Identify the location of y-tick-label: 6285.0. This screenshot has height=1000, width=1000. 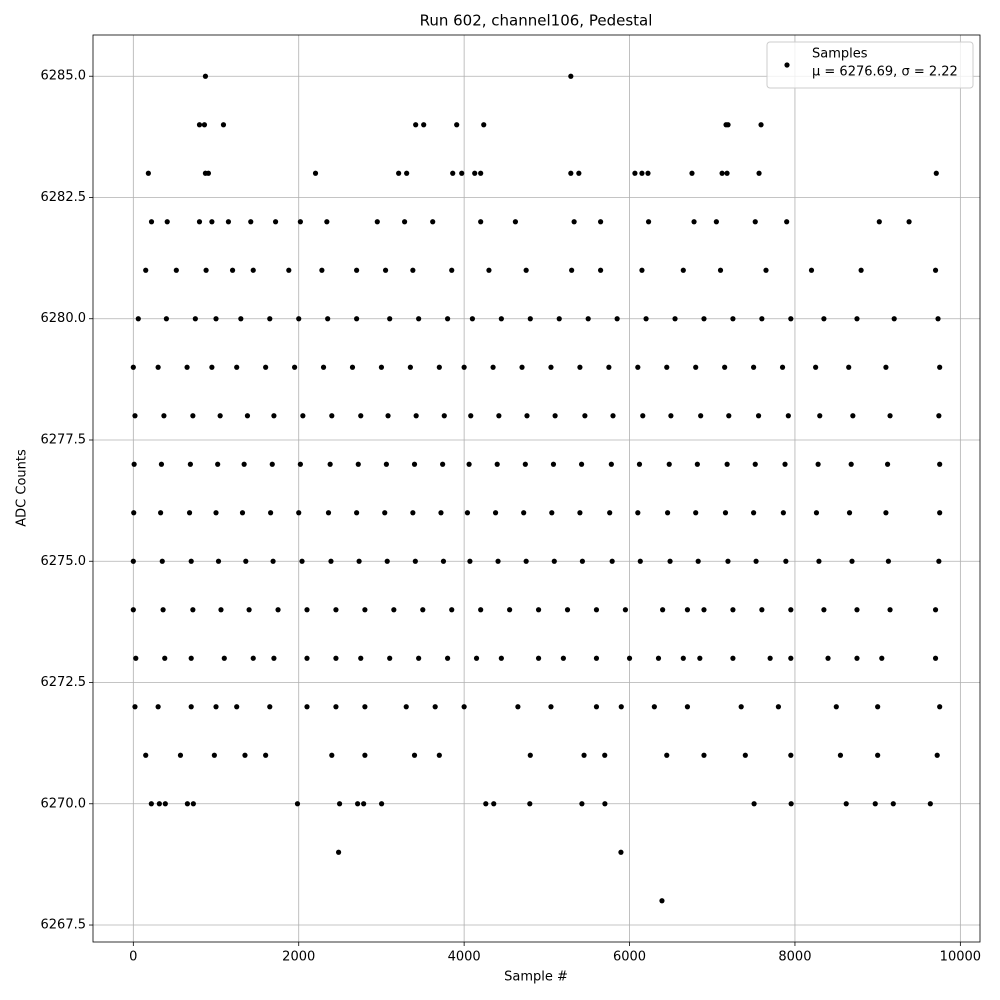
(64, 76).